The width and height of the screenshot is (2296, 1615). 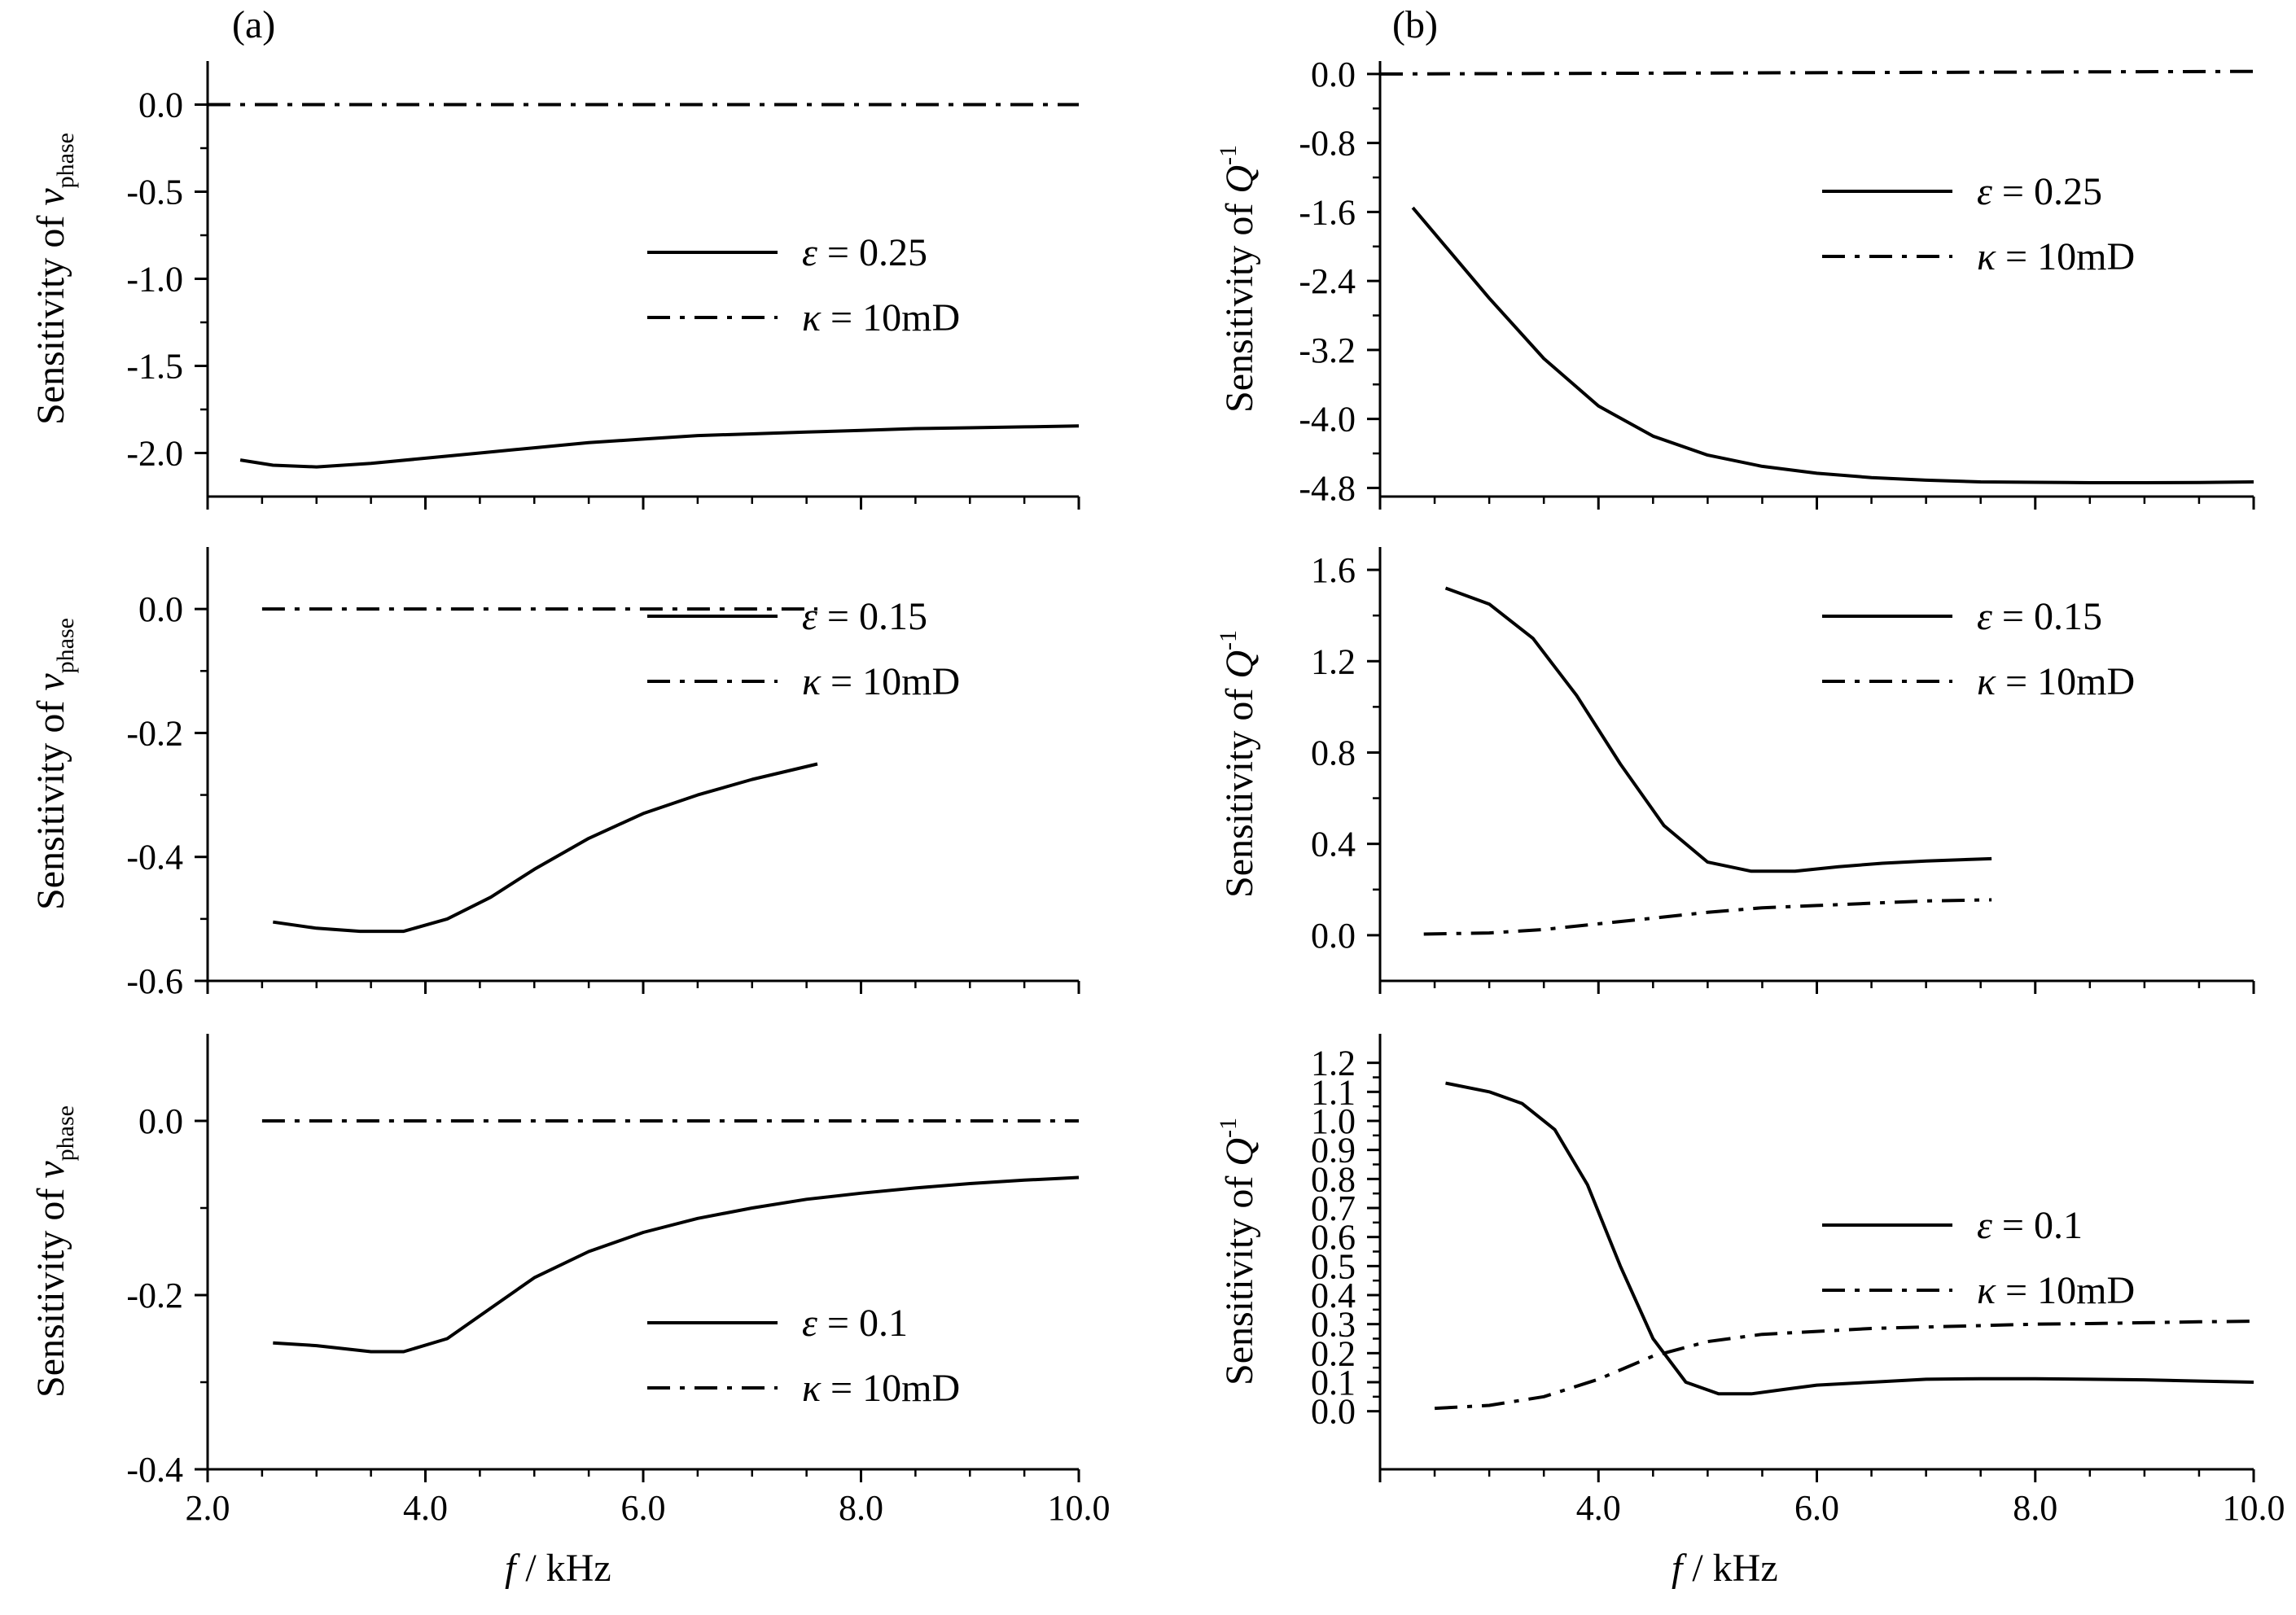 I want to click on legend-label: ε = 0.15, so click(x=864, y=616).